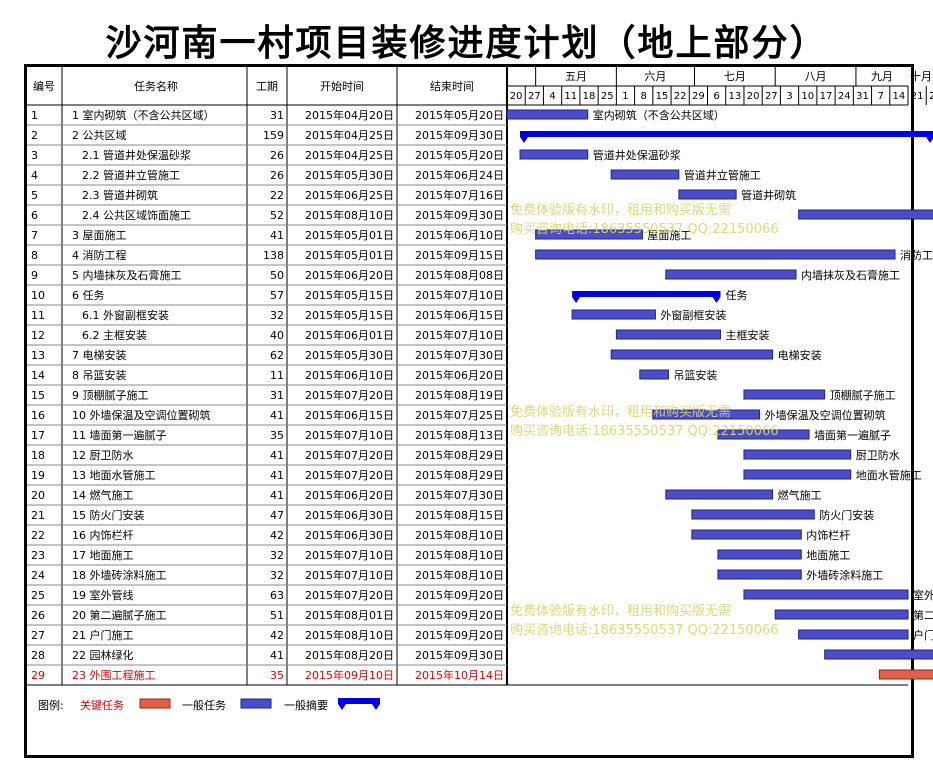  What do you see at coordinates (459, 115) in the screenshot?
I see `row-end: 2015年05月20日` at bounding box center [459, 115].